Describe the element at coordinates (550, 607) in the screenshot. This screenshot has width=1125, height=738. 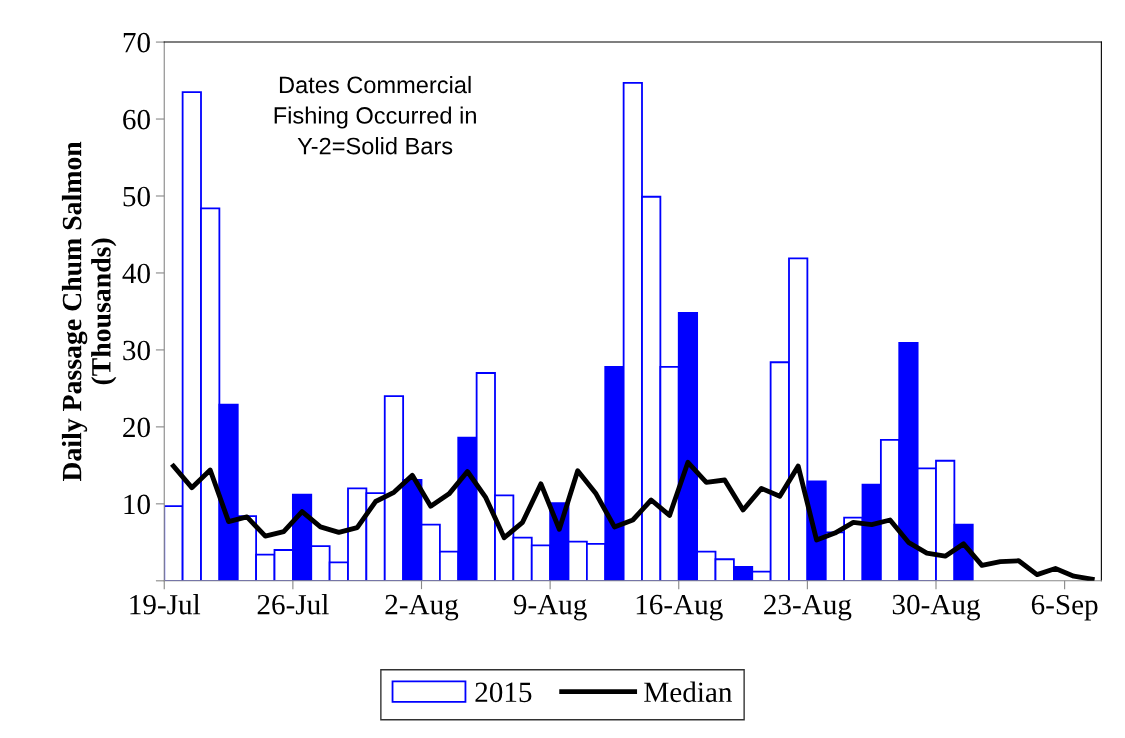
I see `x-tick-label: 9-Aug` at that location.